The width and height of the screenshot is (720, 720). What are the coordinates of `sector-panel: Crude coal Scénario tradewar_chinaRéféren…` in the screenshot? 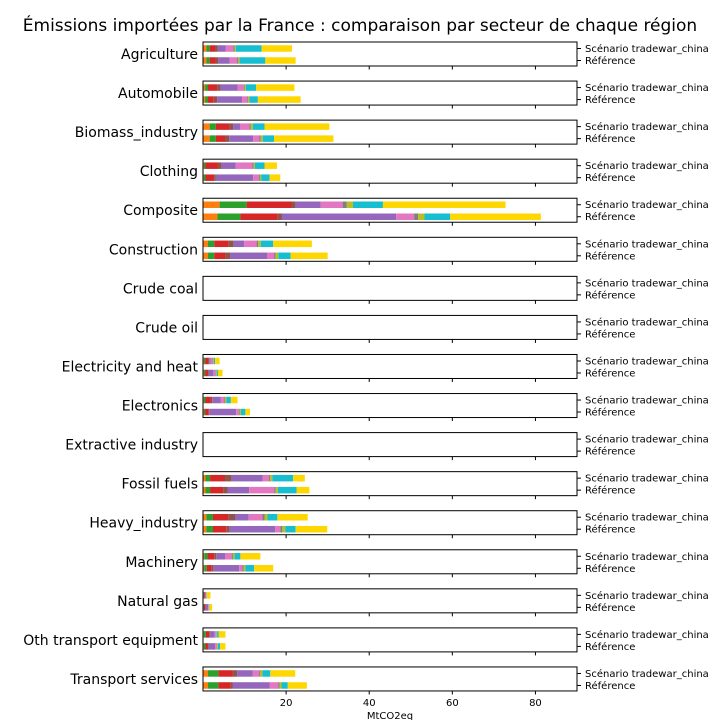 It's located at (416, 289).